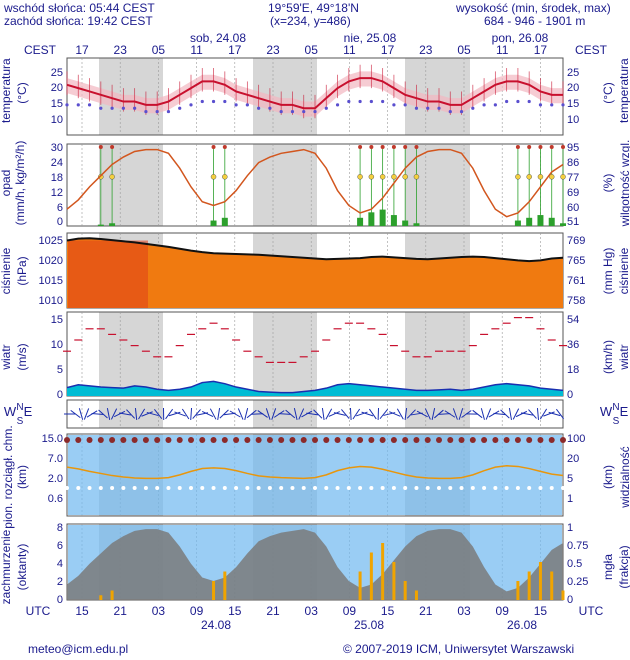  Describe the element at coordinates (6, 183) in the screenshot. I see `precip-label: opad` at that location.